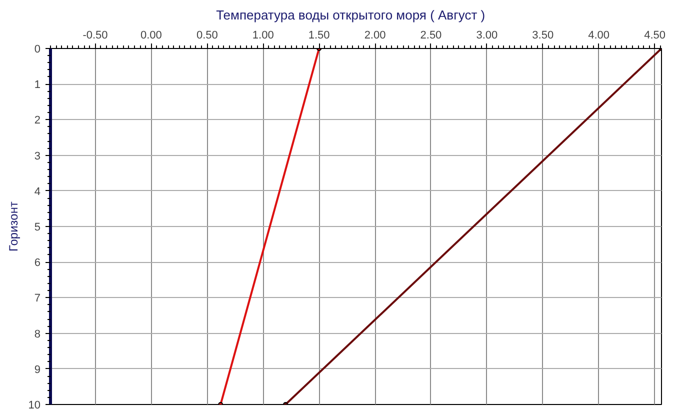 Image resolution: width=675 pixels, height=419 pixels. What do you see at coordinates (375, 36) in the screenshot?
I see `x-tick-label: 2.00` at bounding box center [375, 36].